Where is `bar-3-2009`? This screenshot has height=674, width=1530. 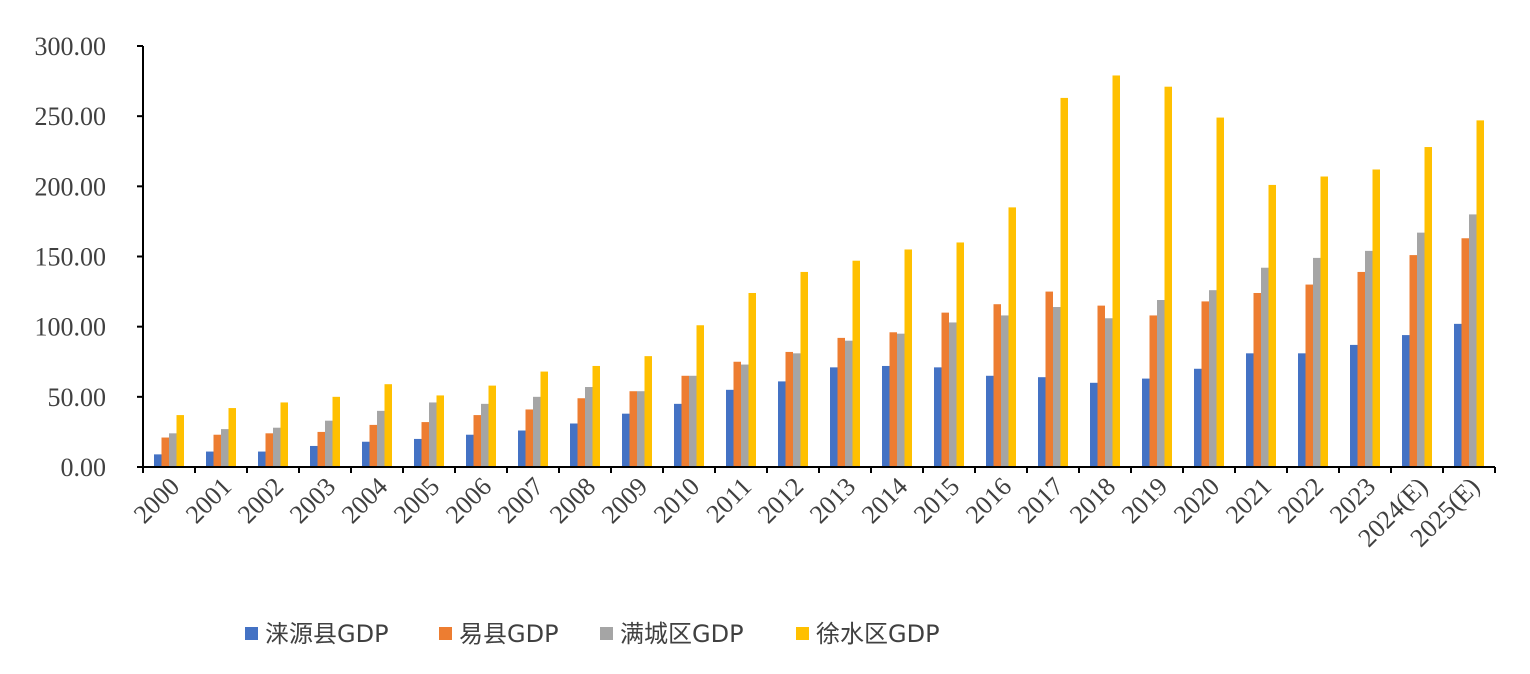 bar-3-2009 is located at coordinates (641, 429).